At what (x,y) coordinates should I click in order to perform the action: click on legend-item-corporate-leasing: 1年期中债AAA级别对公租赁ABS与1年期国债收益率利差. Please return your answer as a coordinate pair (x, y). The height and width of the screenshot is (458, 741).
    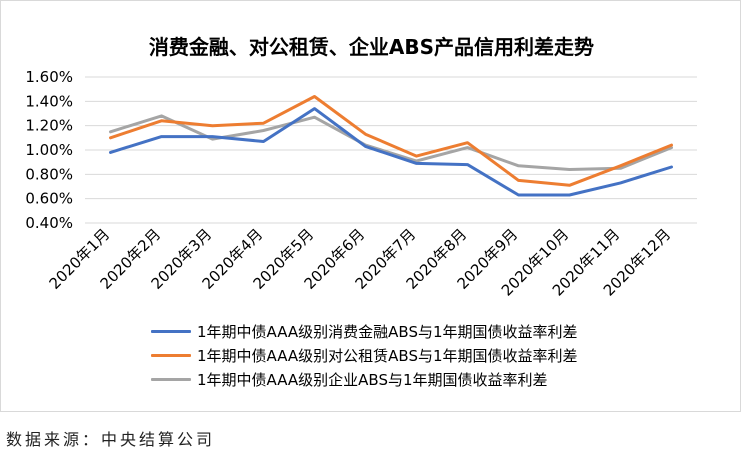
    Looking at the image, I should click on (431, 355).